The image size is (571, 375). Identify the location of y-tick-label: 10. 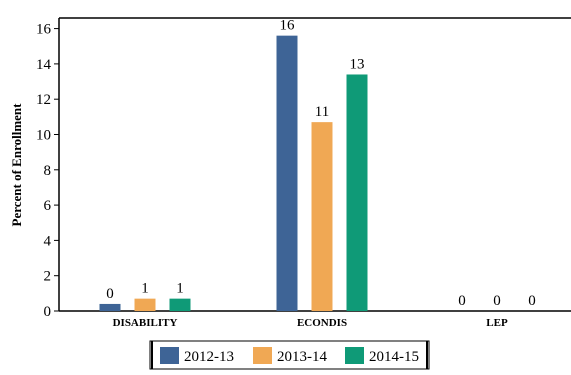
(43, 135).